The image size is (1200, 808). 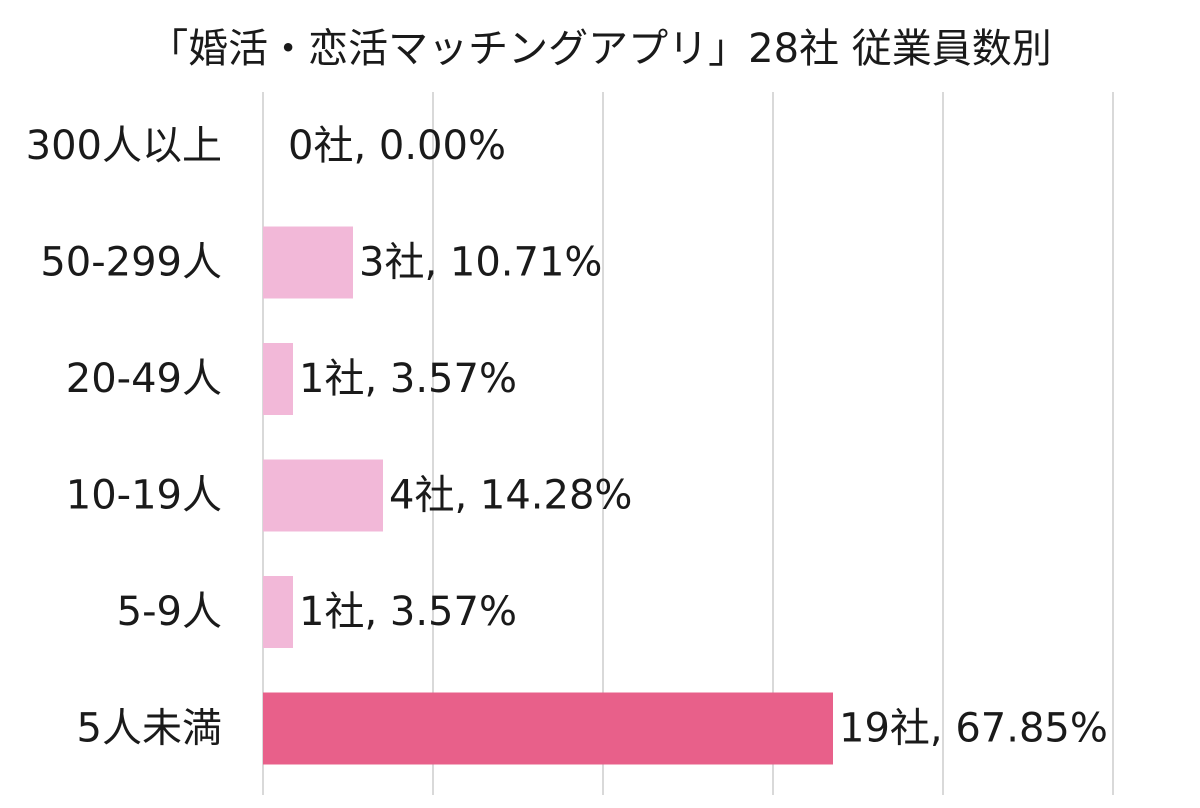 I want to click on data-label: 0社, 0.00%, so click(x=397, y=146).